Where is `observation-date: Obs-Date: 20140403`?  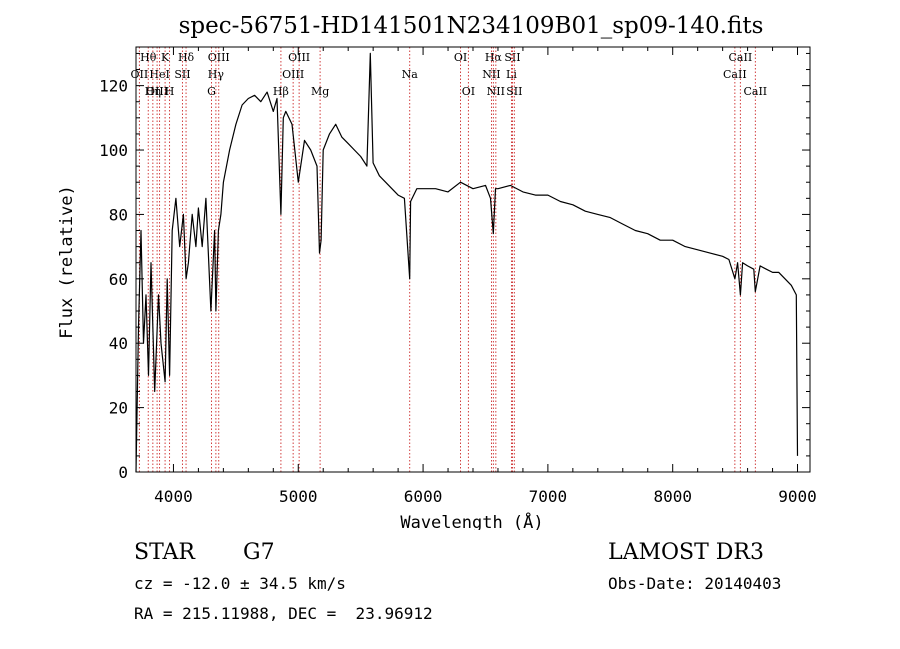
observation-date: Obs-Date: 20140403 is located at coordinates (695, 583).